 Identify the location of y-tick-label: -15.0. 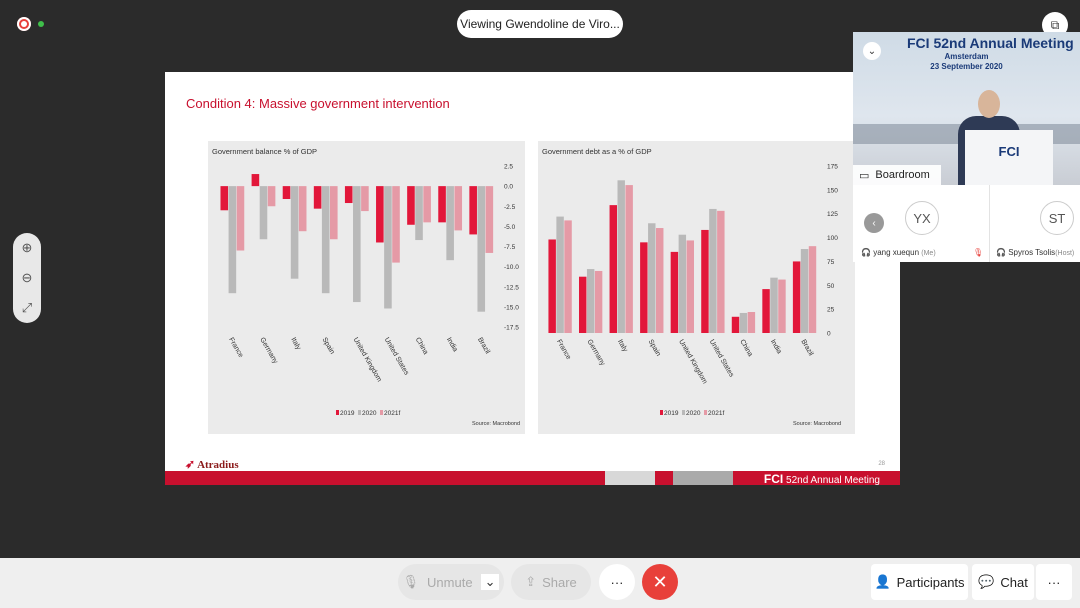
(511, 307).